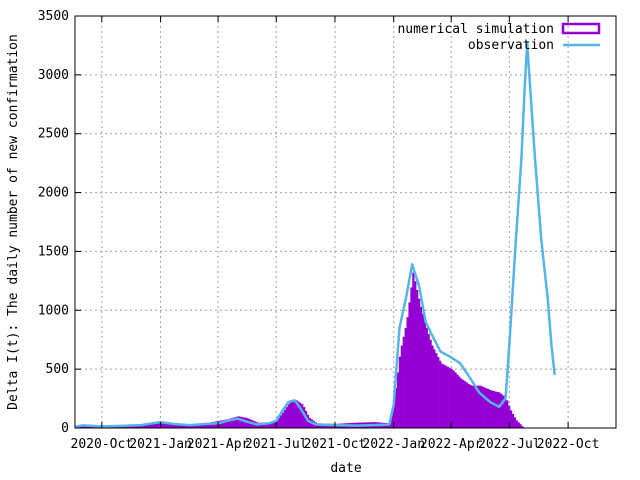  What do you see at coordinates (102, 444) in the screenshot?
I see `x-tick-label: 2020-Oct` at bounding box center [102, 444].